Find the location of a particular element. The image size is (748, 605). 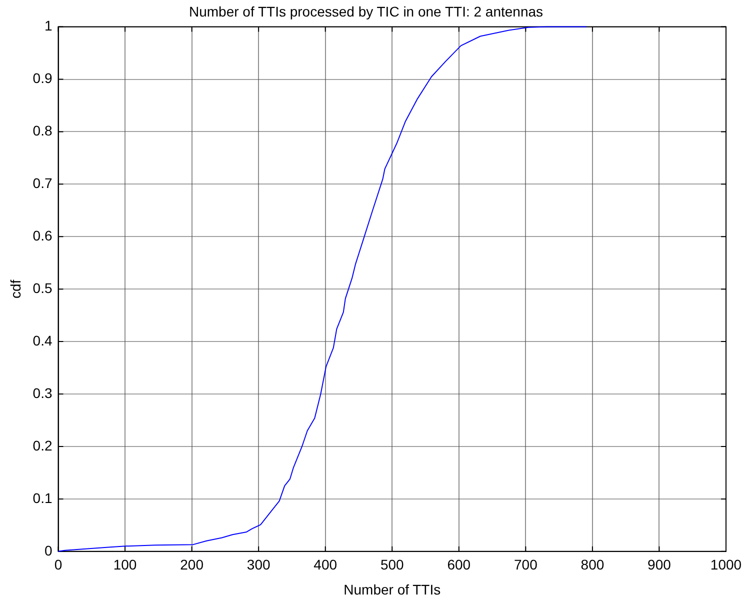

x-tick-label: 800 is located at coordinates (592, 564).